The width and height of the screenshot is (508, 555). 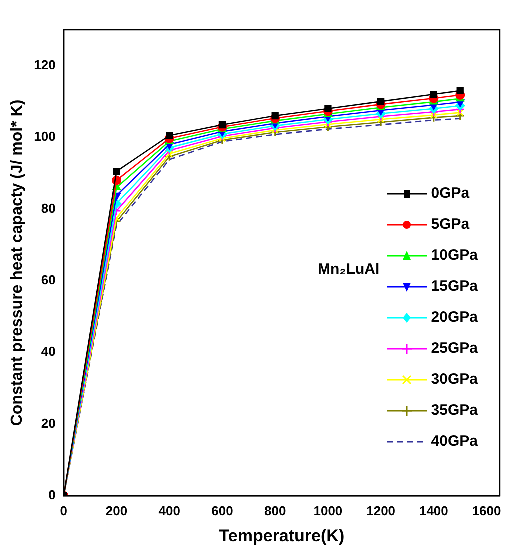 I want to click on y-tick-label: 0, so click(x=52, y=495).